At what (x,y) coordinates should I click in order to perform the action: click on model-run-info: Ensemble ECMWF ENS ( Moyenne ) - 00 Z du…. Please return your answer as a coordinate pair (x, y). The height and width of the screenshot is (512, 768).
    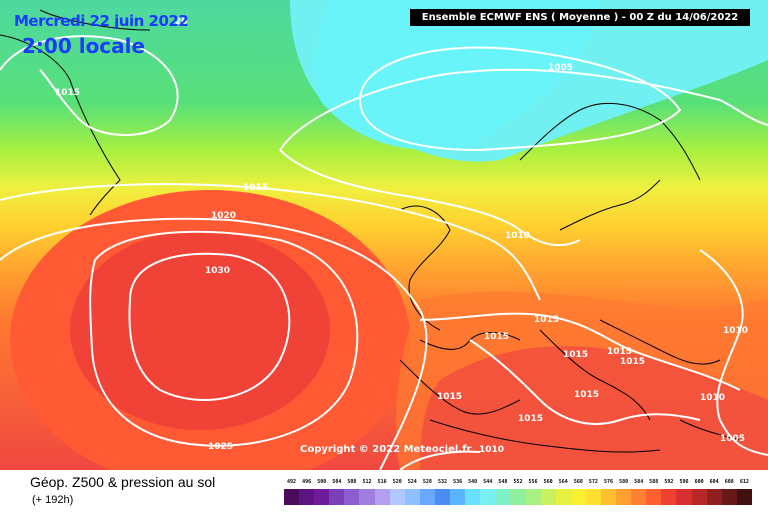
    Looking at the image, I should click on (580, 17).